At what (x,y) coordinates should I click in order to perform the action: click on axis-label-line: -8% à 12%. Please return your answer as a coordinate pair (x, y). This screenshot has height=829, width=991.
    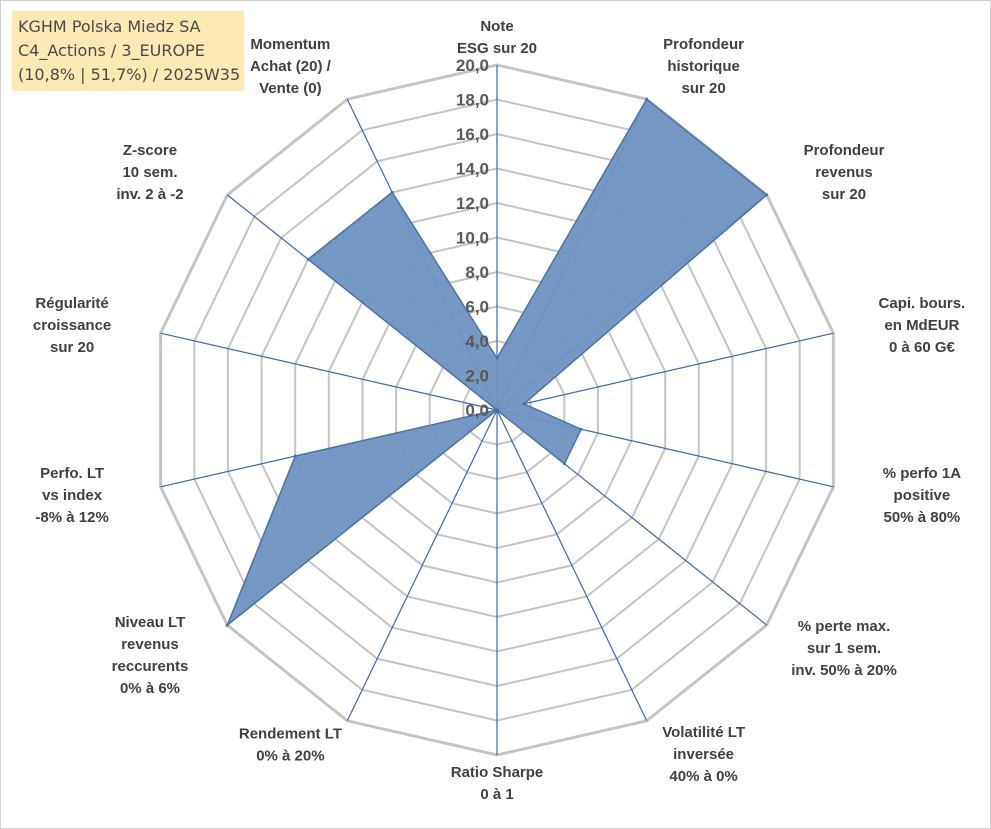
    Looking at the image, I should click on (71, 517).